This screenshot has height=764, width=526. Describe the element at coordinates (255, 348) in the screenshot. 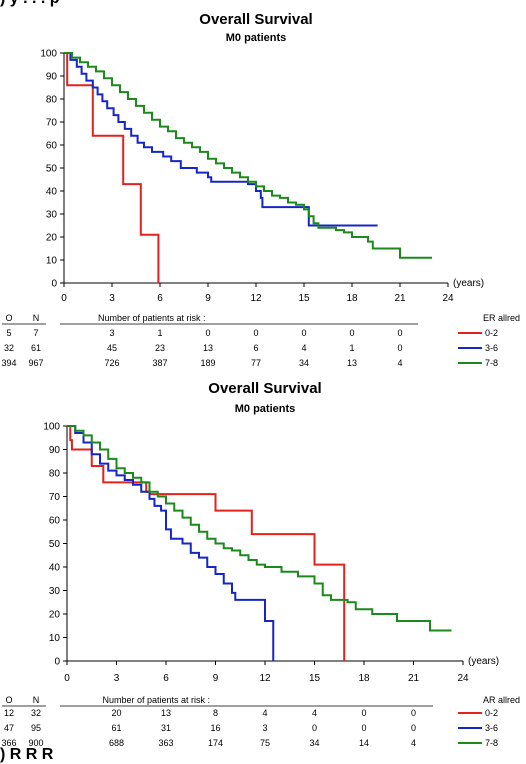

I see `at-risk-count: 6` at that location.